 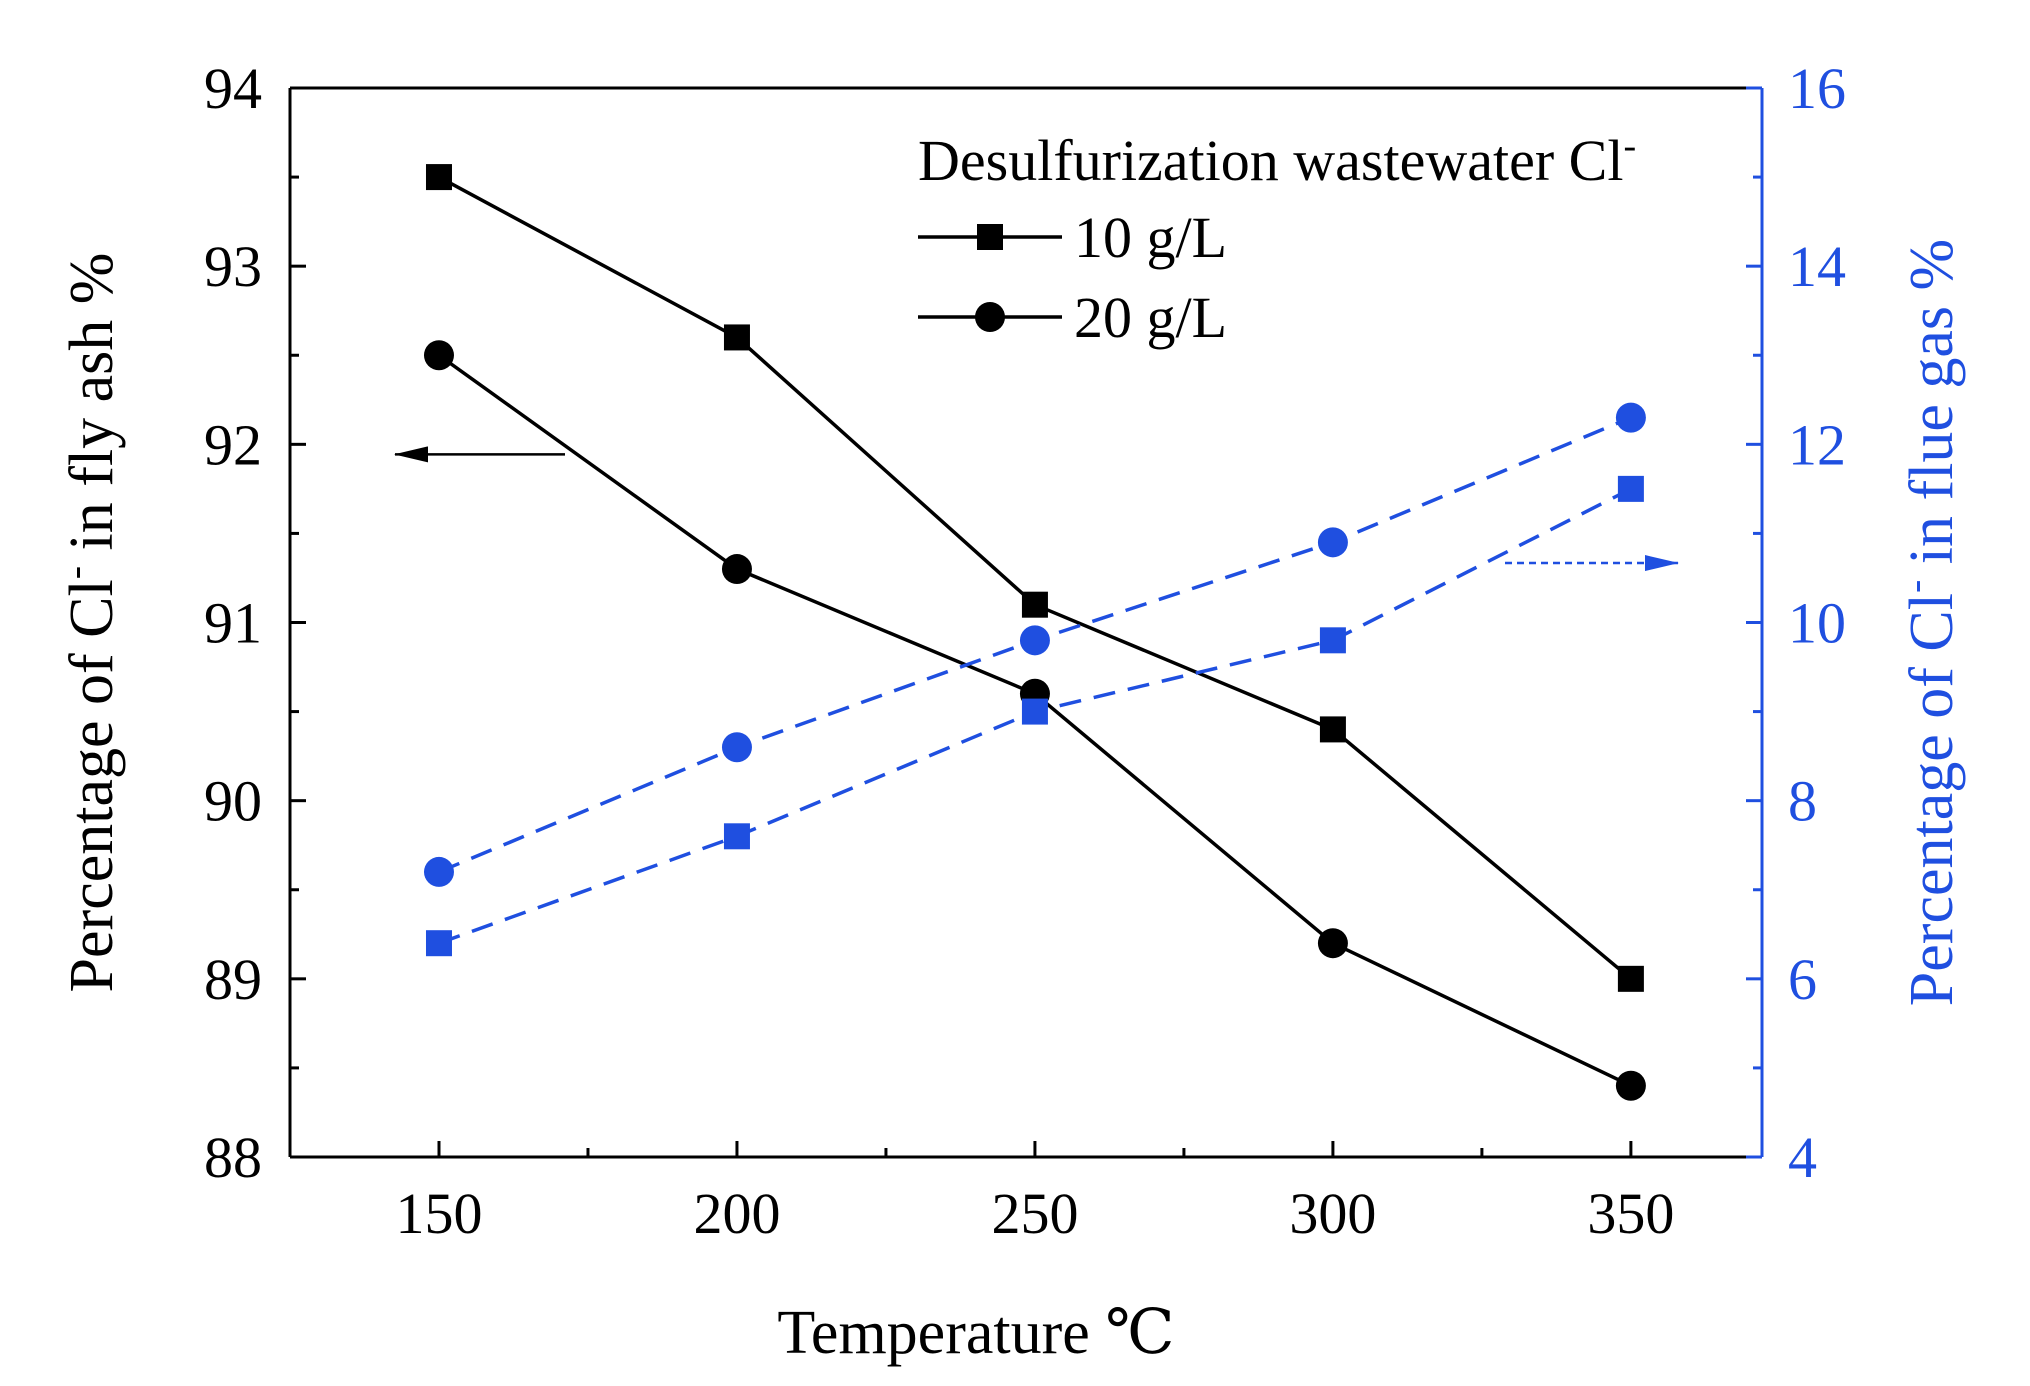 I want to click on right-y-axis-title-suffix: in flue gas %, so click(x=1932, y=409).